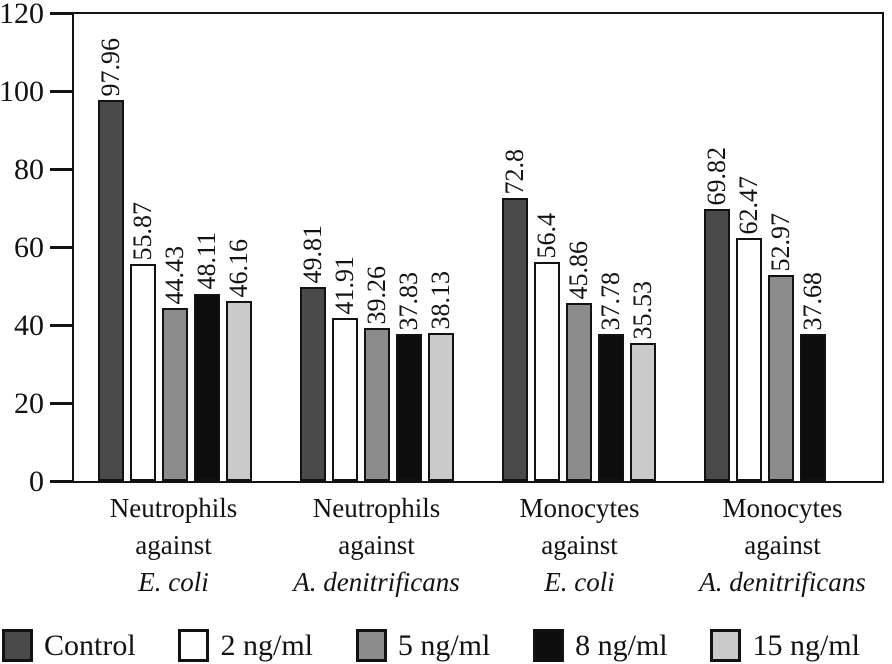  I want to click on bar-value-label: 62.47, so click(748, 205).